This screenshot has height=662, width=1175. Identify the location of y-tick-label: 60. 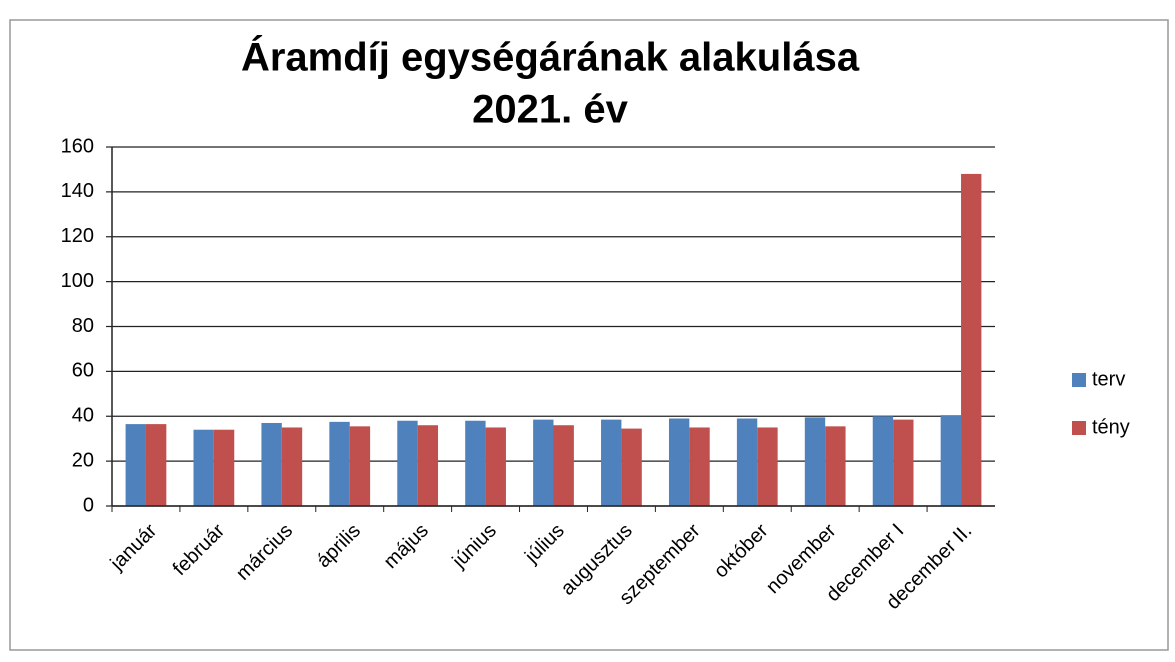
(83, 371).